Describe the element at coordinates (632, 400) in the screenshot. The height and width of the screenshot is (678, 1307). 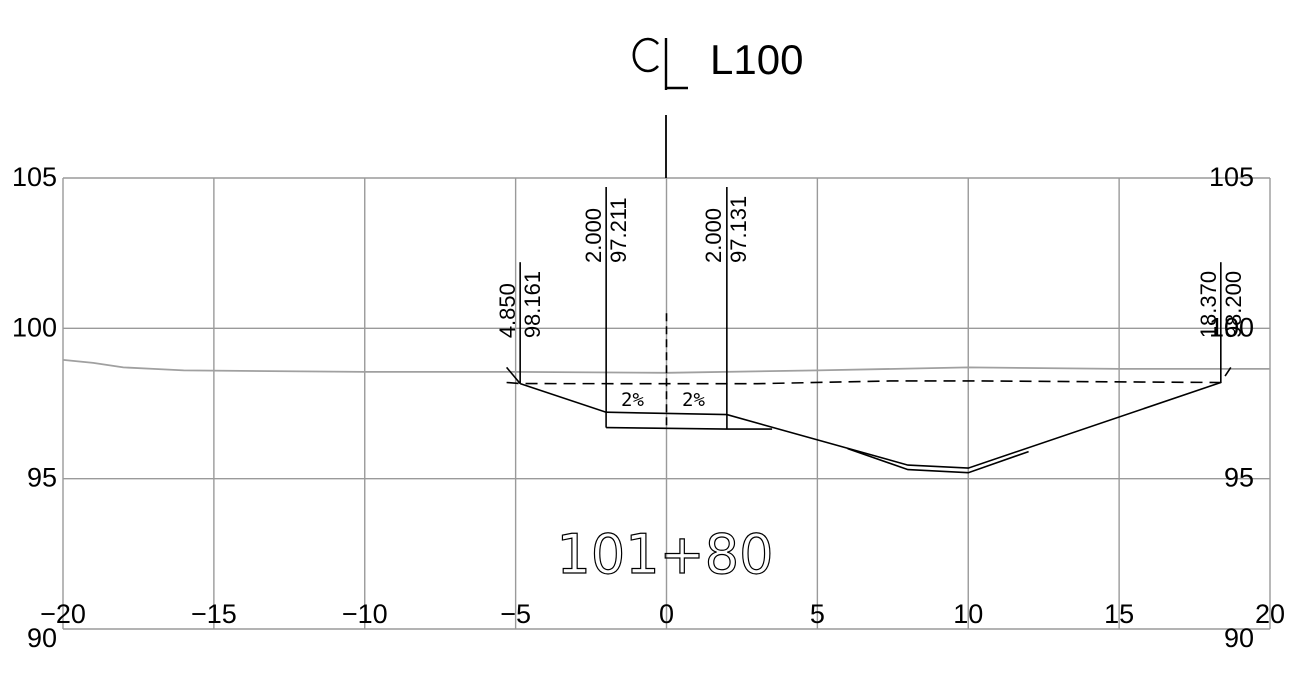
I see `slope-label-left: 2%` at that location.